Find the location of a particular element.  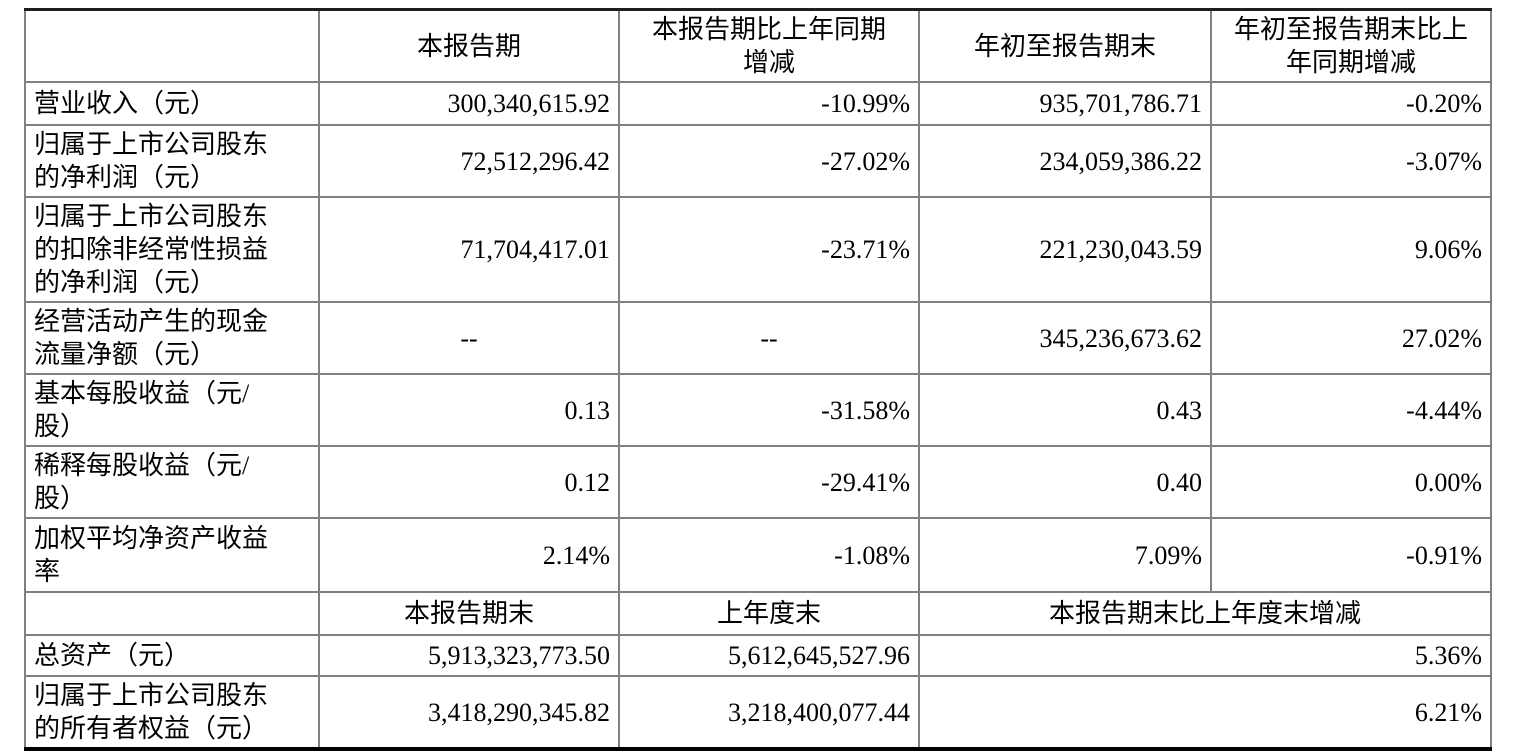

row-label: 营业收入（元） is located at coordinates (172, 103).